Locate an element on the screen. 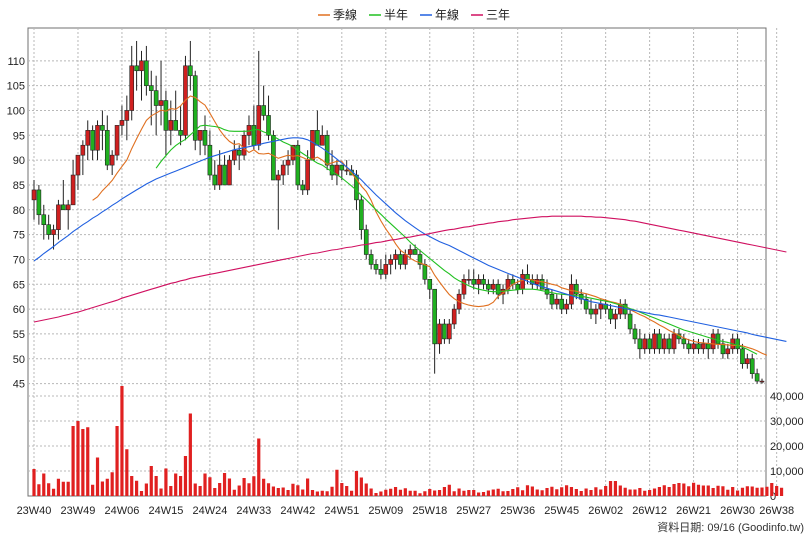 This screenshot has height=545, width=808. price-tick-label: 55 is located at coordinates (19, 335).